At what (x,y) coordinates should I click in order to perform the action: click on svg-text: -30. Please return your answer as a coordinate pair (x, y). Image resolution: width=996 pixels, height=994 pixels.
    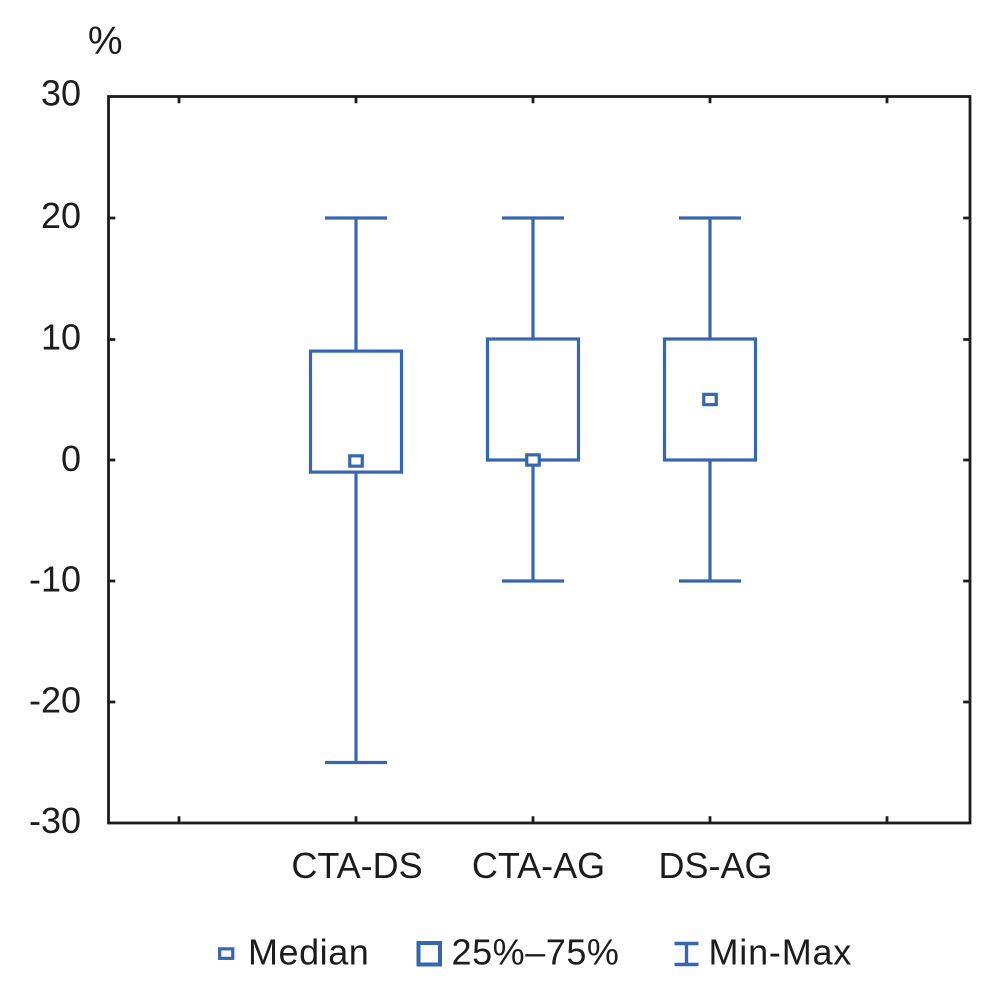
    Looking at the image, I should click on (55, 820).